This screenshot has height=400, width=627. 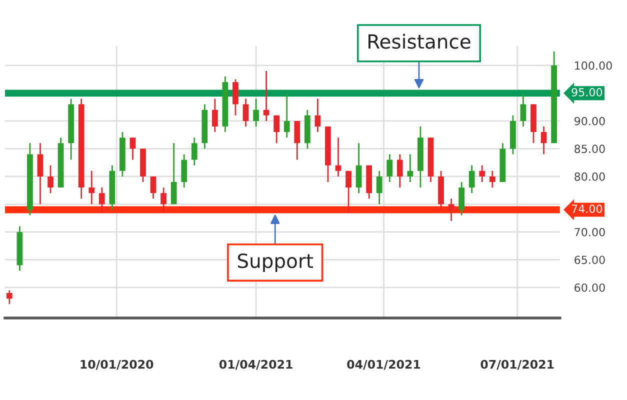 I want to click on x-tick-label: 04/01/2021, so click(x=383, y=365).